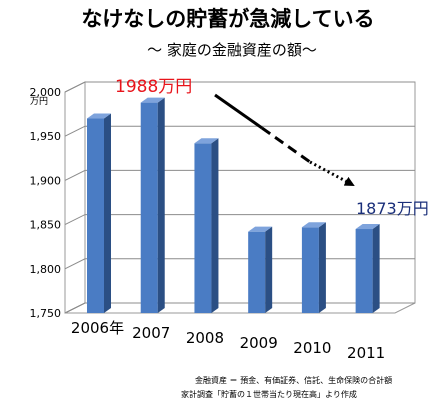 This screenshot has height=404, width=441. Describe the element at coordinates (232, 50) in the screenshot. I see `chart-subtitle: ～ 家庭の金融資産の額～` at that location.